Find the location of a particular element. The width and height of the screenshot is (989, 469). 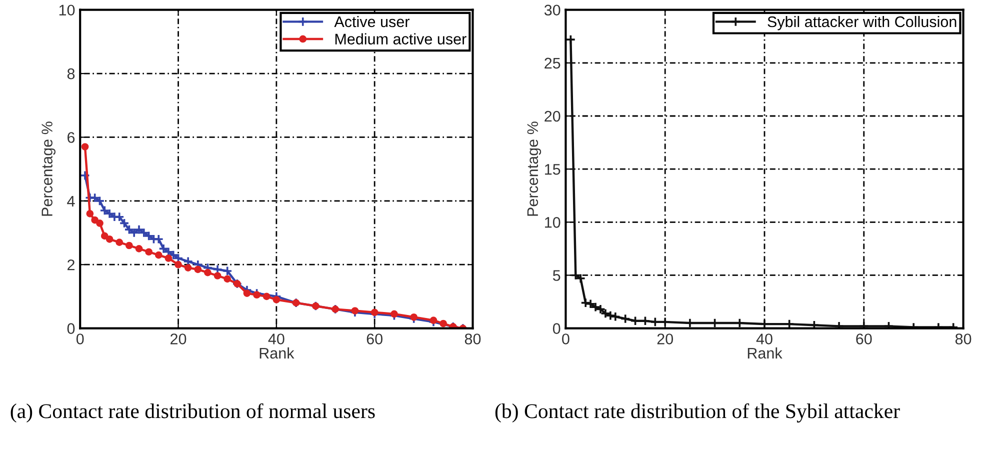

y-tick-label: 4 is located at coordinates (71, 201).